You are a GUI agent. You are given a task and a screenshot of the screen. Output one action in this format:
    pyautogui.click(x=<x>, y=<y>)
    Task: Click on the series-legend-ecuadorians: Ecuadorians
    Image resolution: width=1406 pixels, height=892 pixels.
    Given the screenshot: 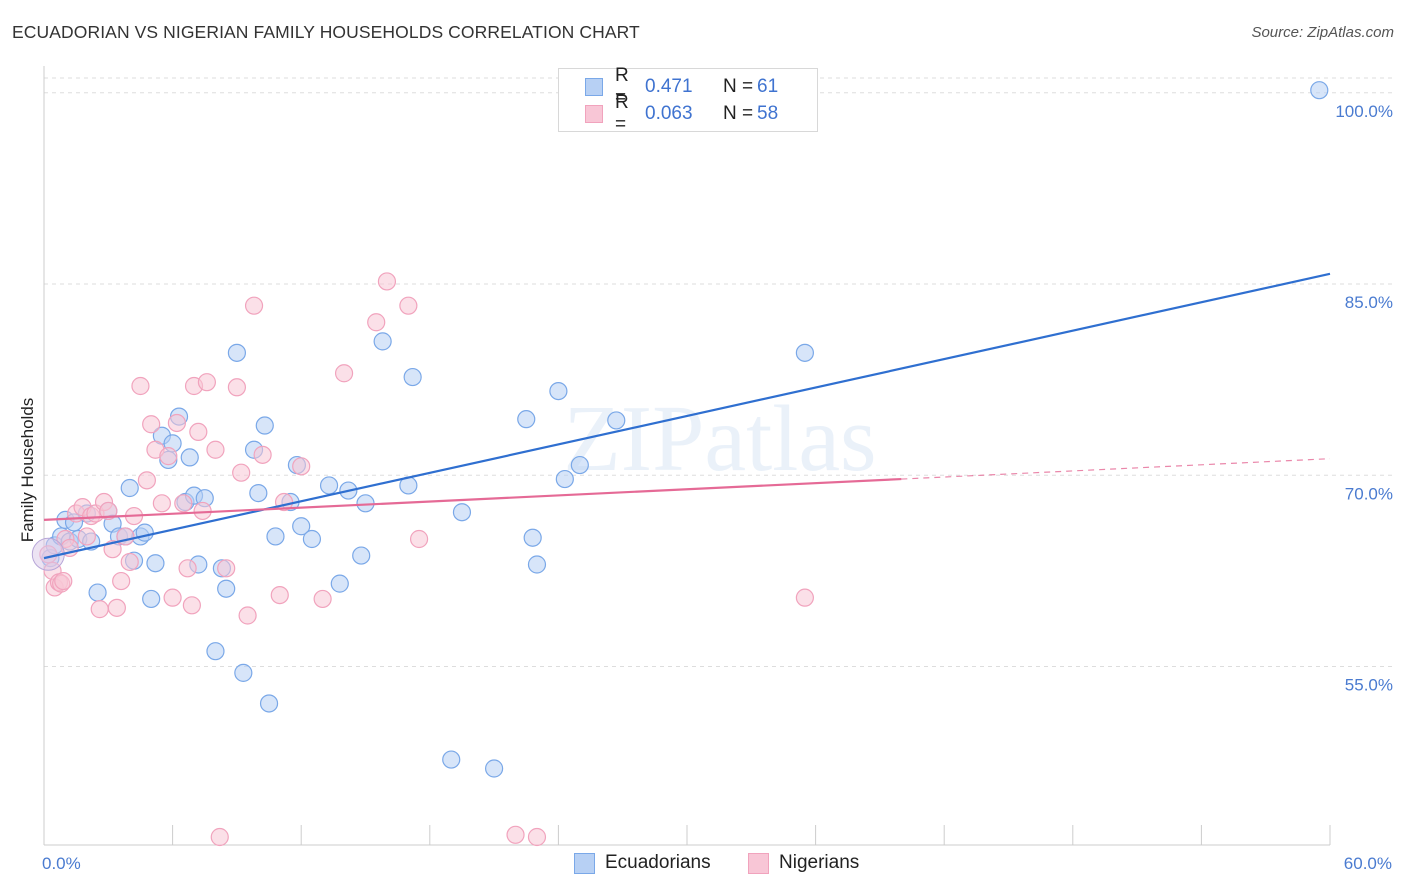 What is the action you would take?
    pyautogui.click(x=642, y=863)
    